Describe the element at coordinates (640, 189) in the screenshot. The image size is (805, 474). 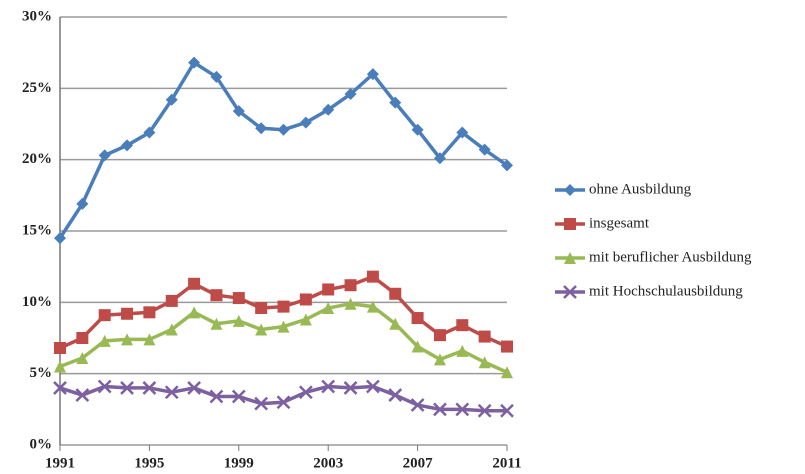
I see `legend-label: ohne Ausbildung` at that location.